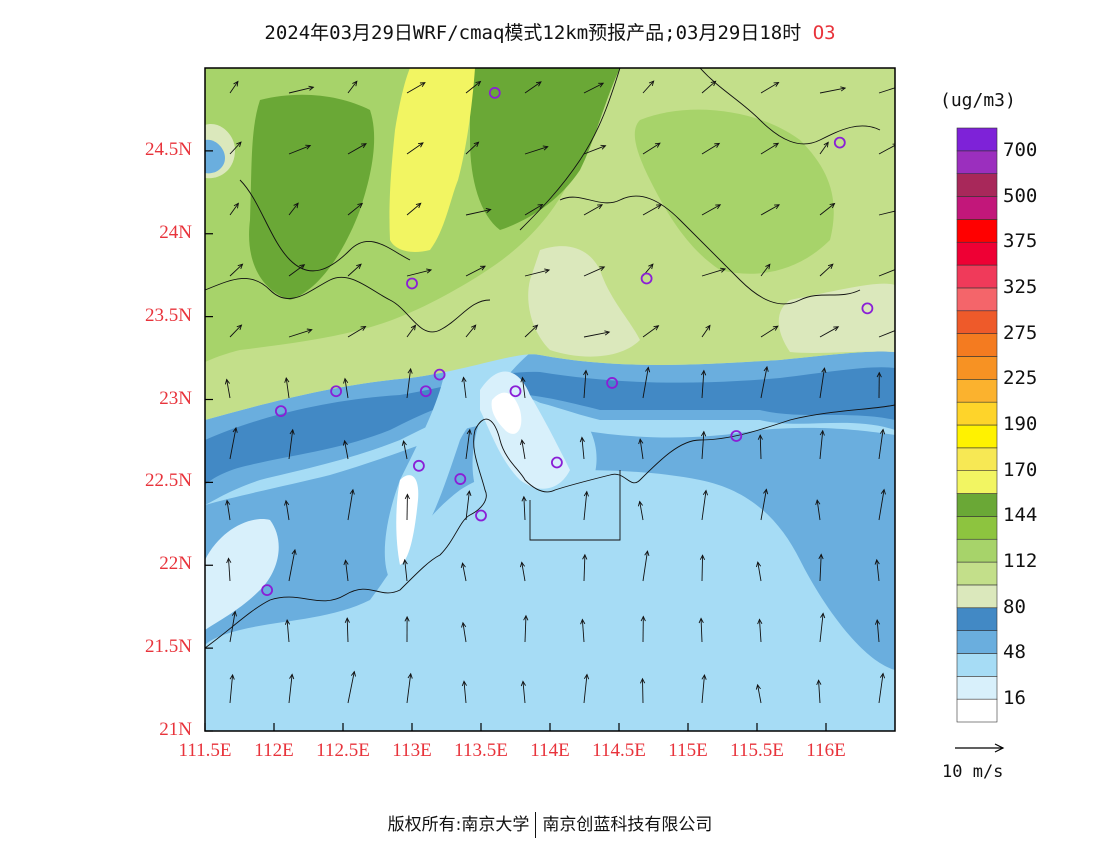  What do you see at coordinates (1014, 698) in the screenshot?
I see `colorbar-label: 16` at bounding box center [1014, 698].